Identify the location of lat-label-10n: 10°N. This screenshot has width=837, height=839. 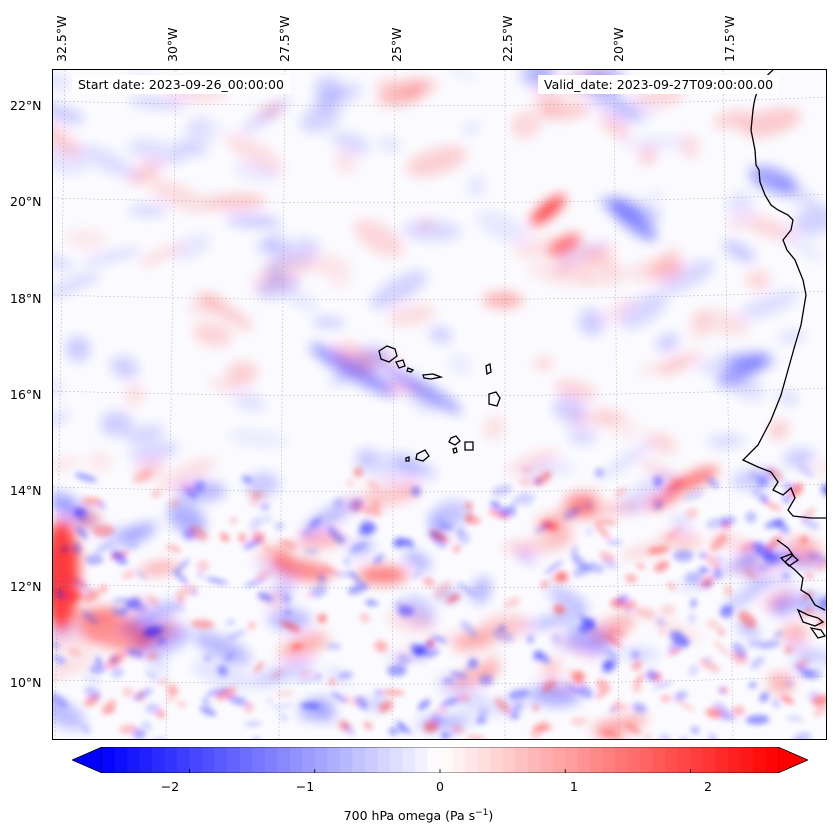
(26, 682).